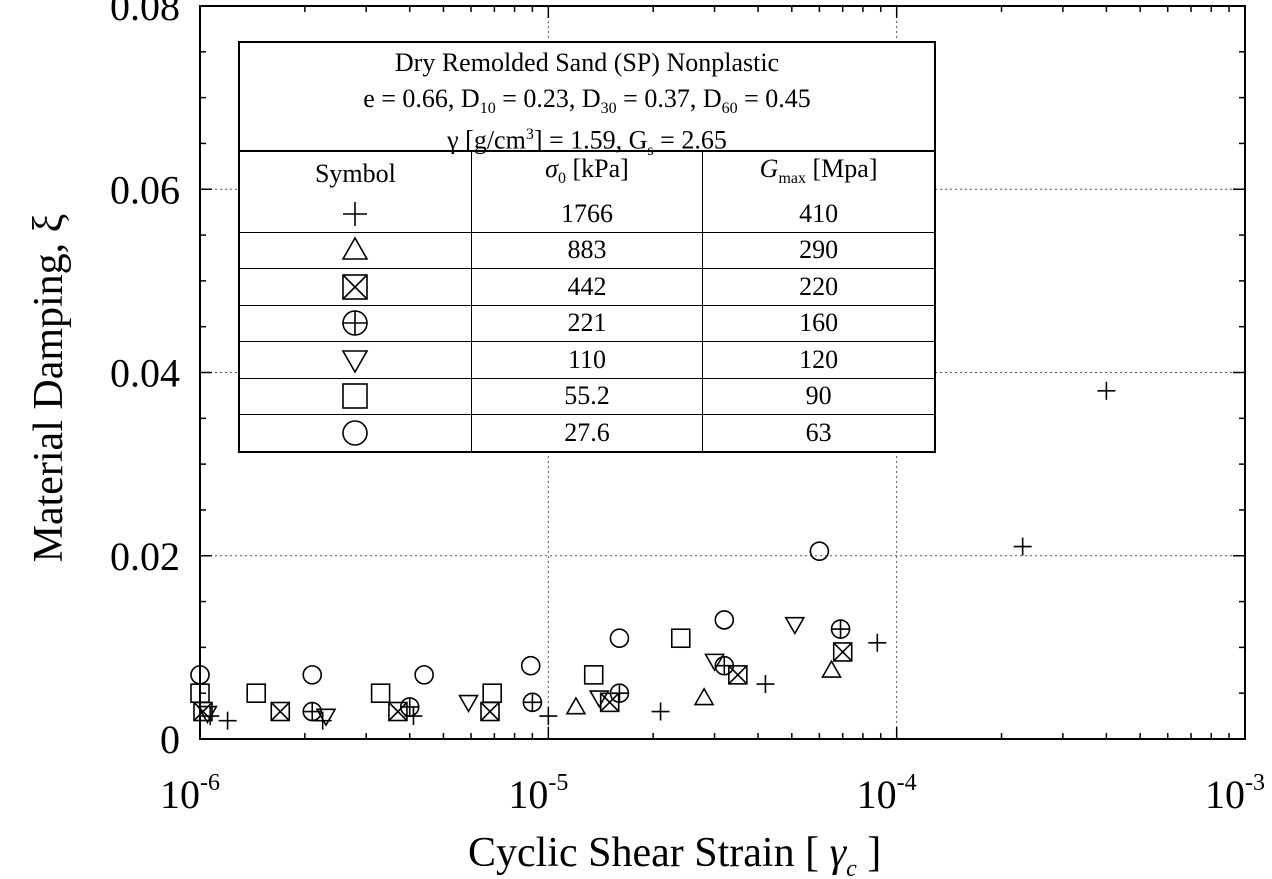  What do you see at coordinates (818, 250) in the screenshot?
I see `legend-gmax-value: 290` at bounding box center [818, 250].